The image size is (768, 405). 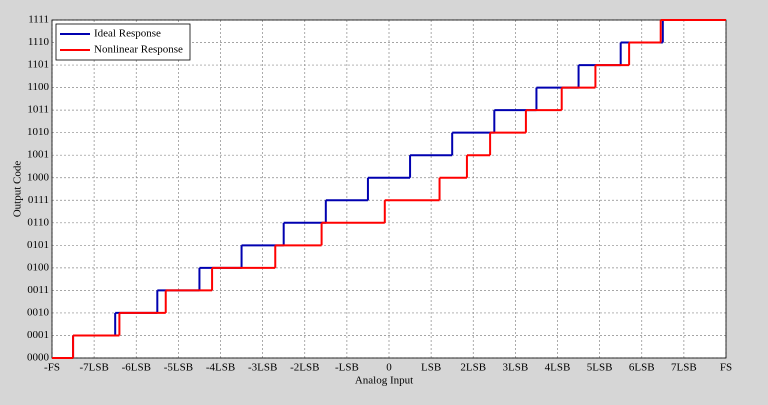 What do you see at coordinates (136, 368) in the screenshot?
I see `x-tick-label: -6LSB` at bounding box center [136, 368].